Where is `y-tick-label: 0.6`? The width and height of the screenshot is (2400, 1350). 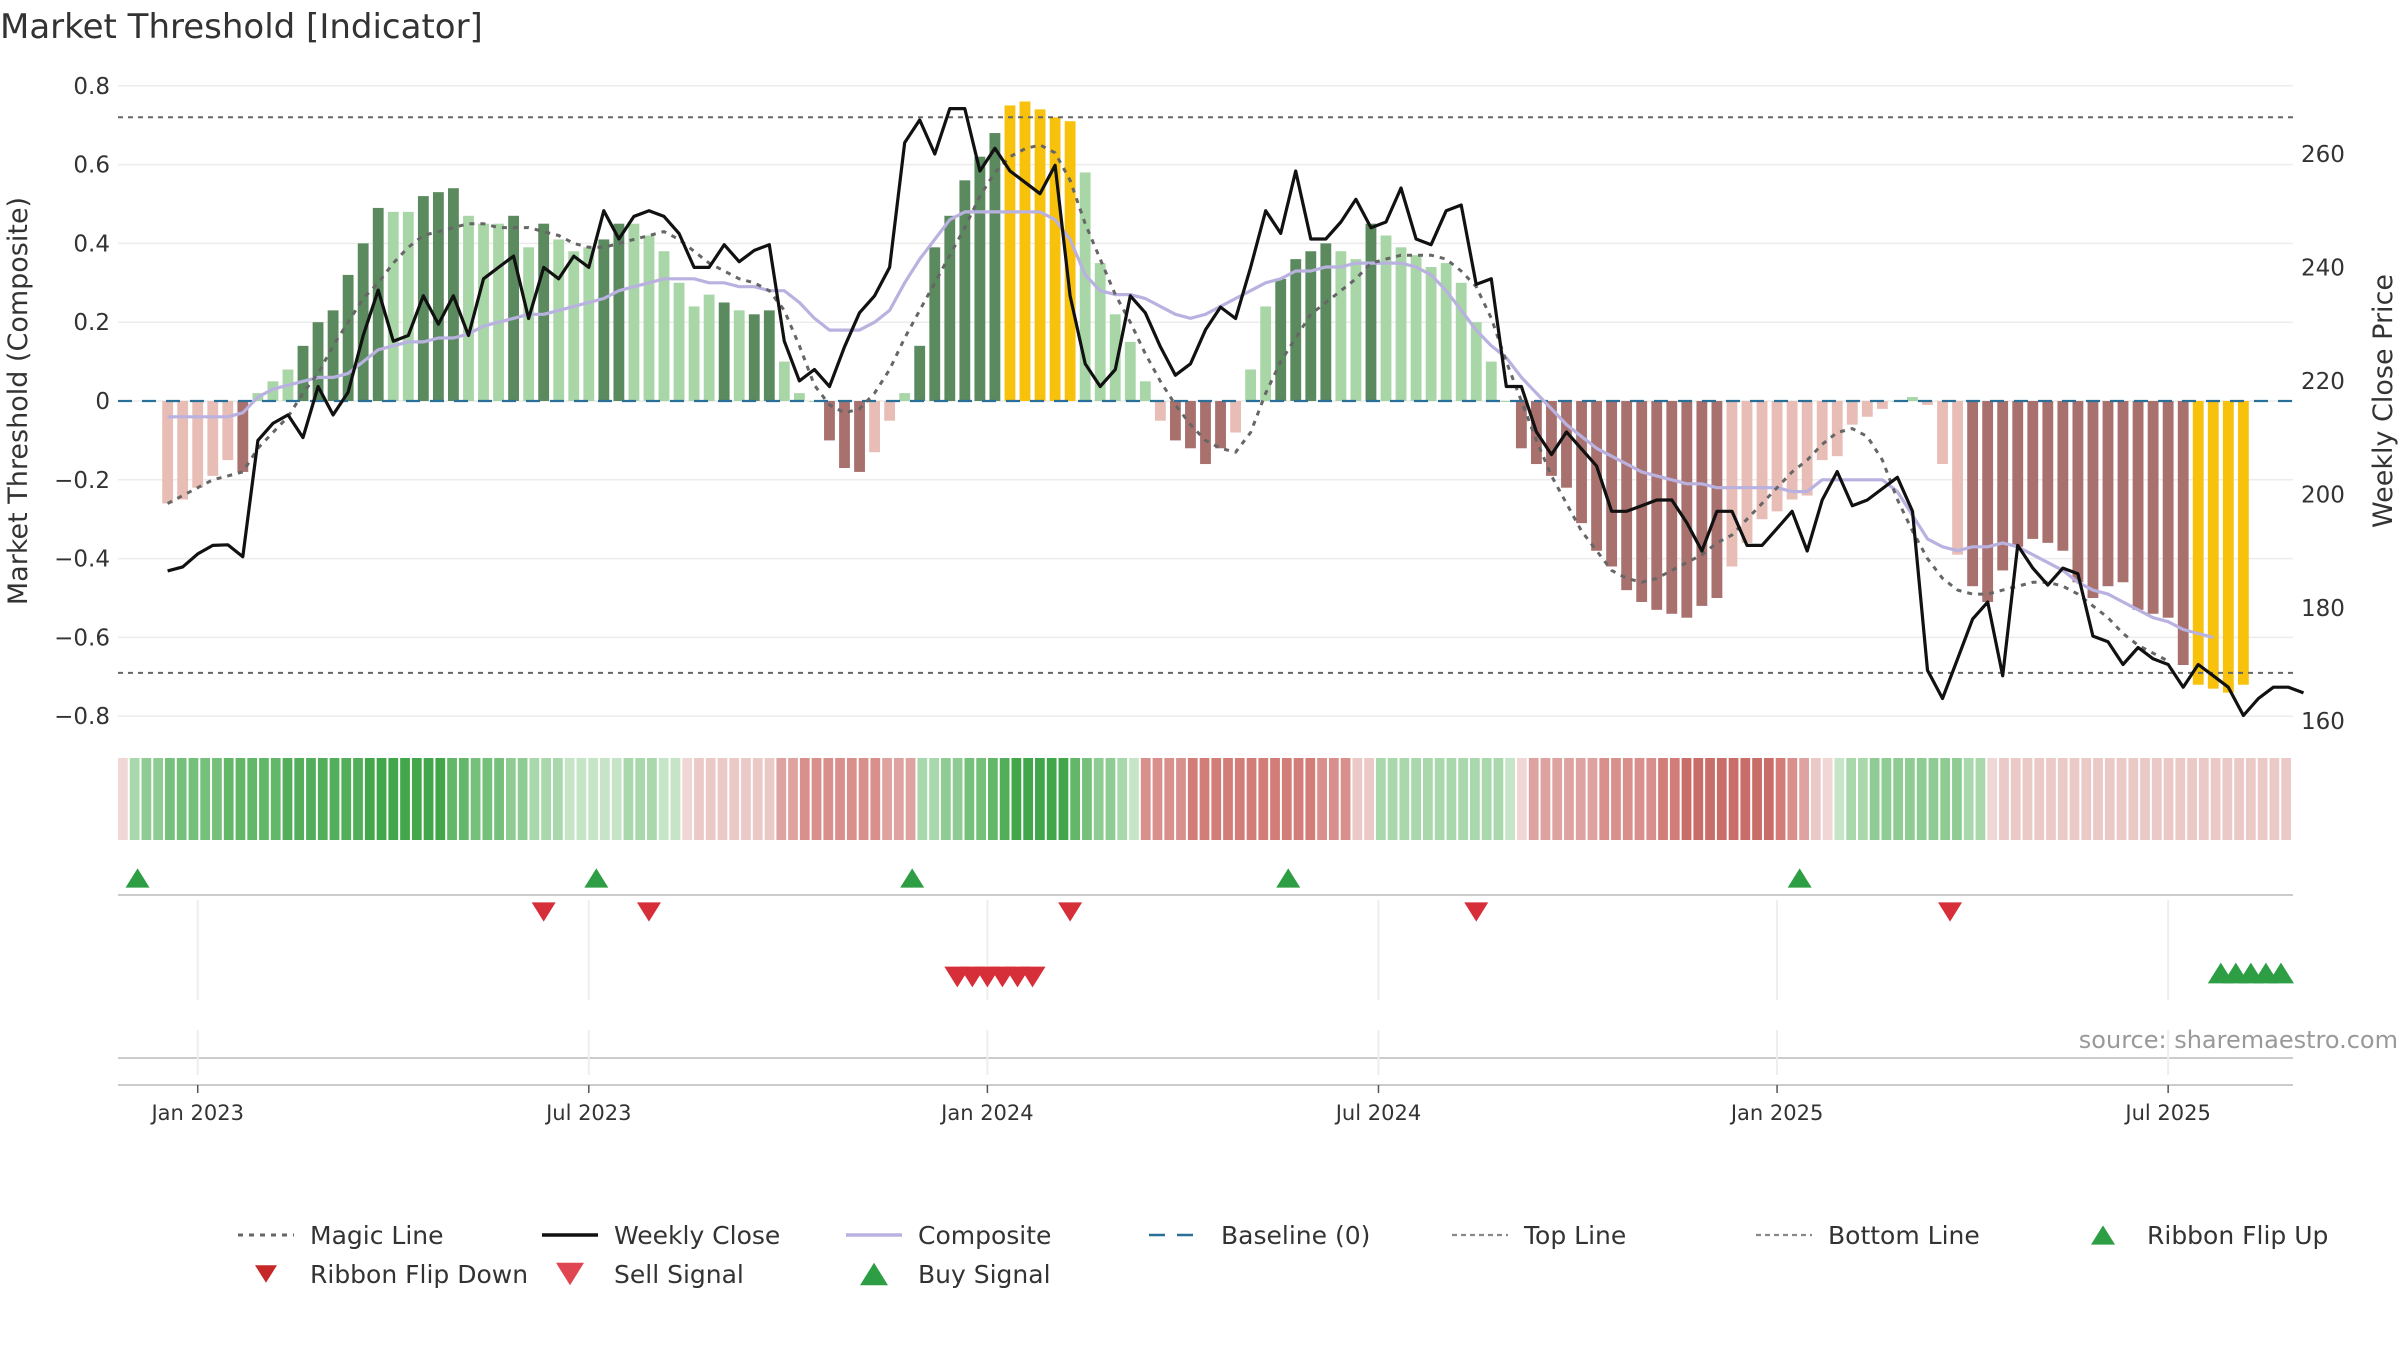
y-tick-label: 0.6 is located at coordinates (91, 166).